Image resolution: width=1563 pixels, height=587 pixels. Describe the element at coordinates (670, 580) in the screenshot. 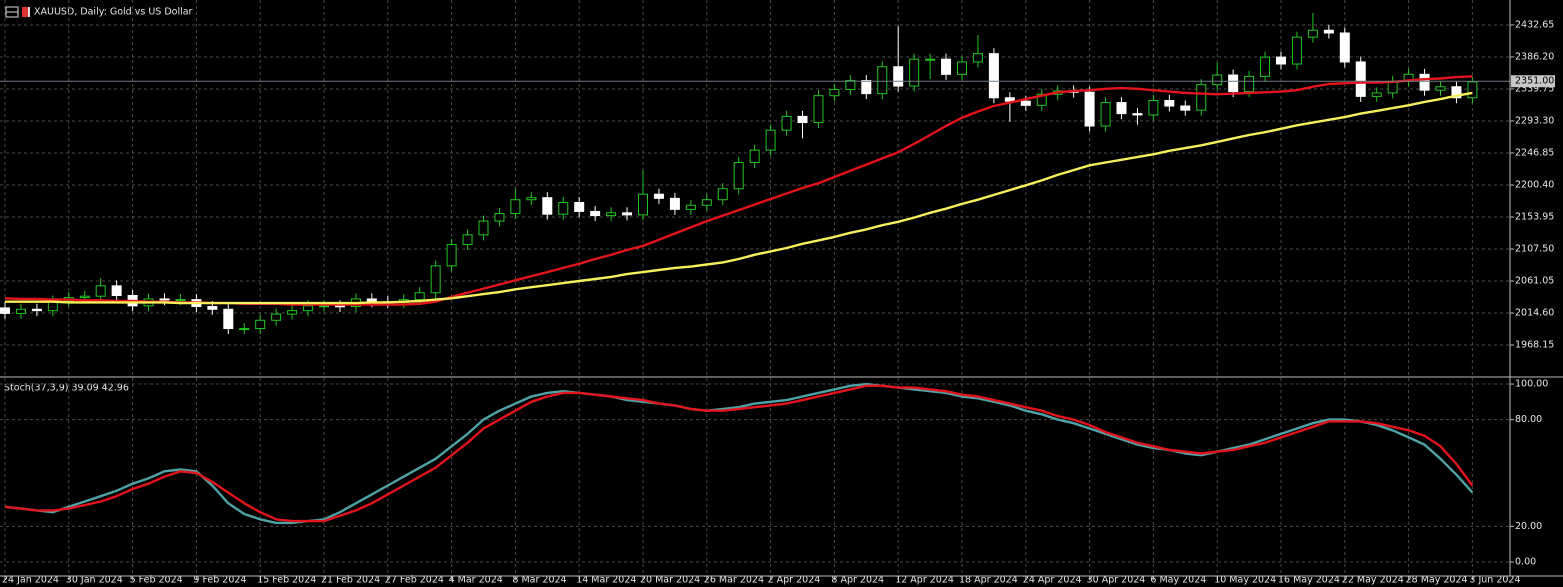

I see `x-tick-label: 20 Mar 2024` at that location.